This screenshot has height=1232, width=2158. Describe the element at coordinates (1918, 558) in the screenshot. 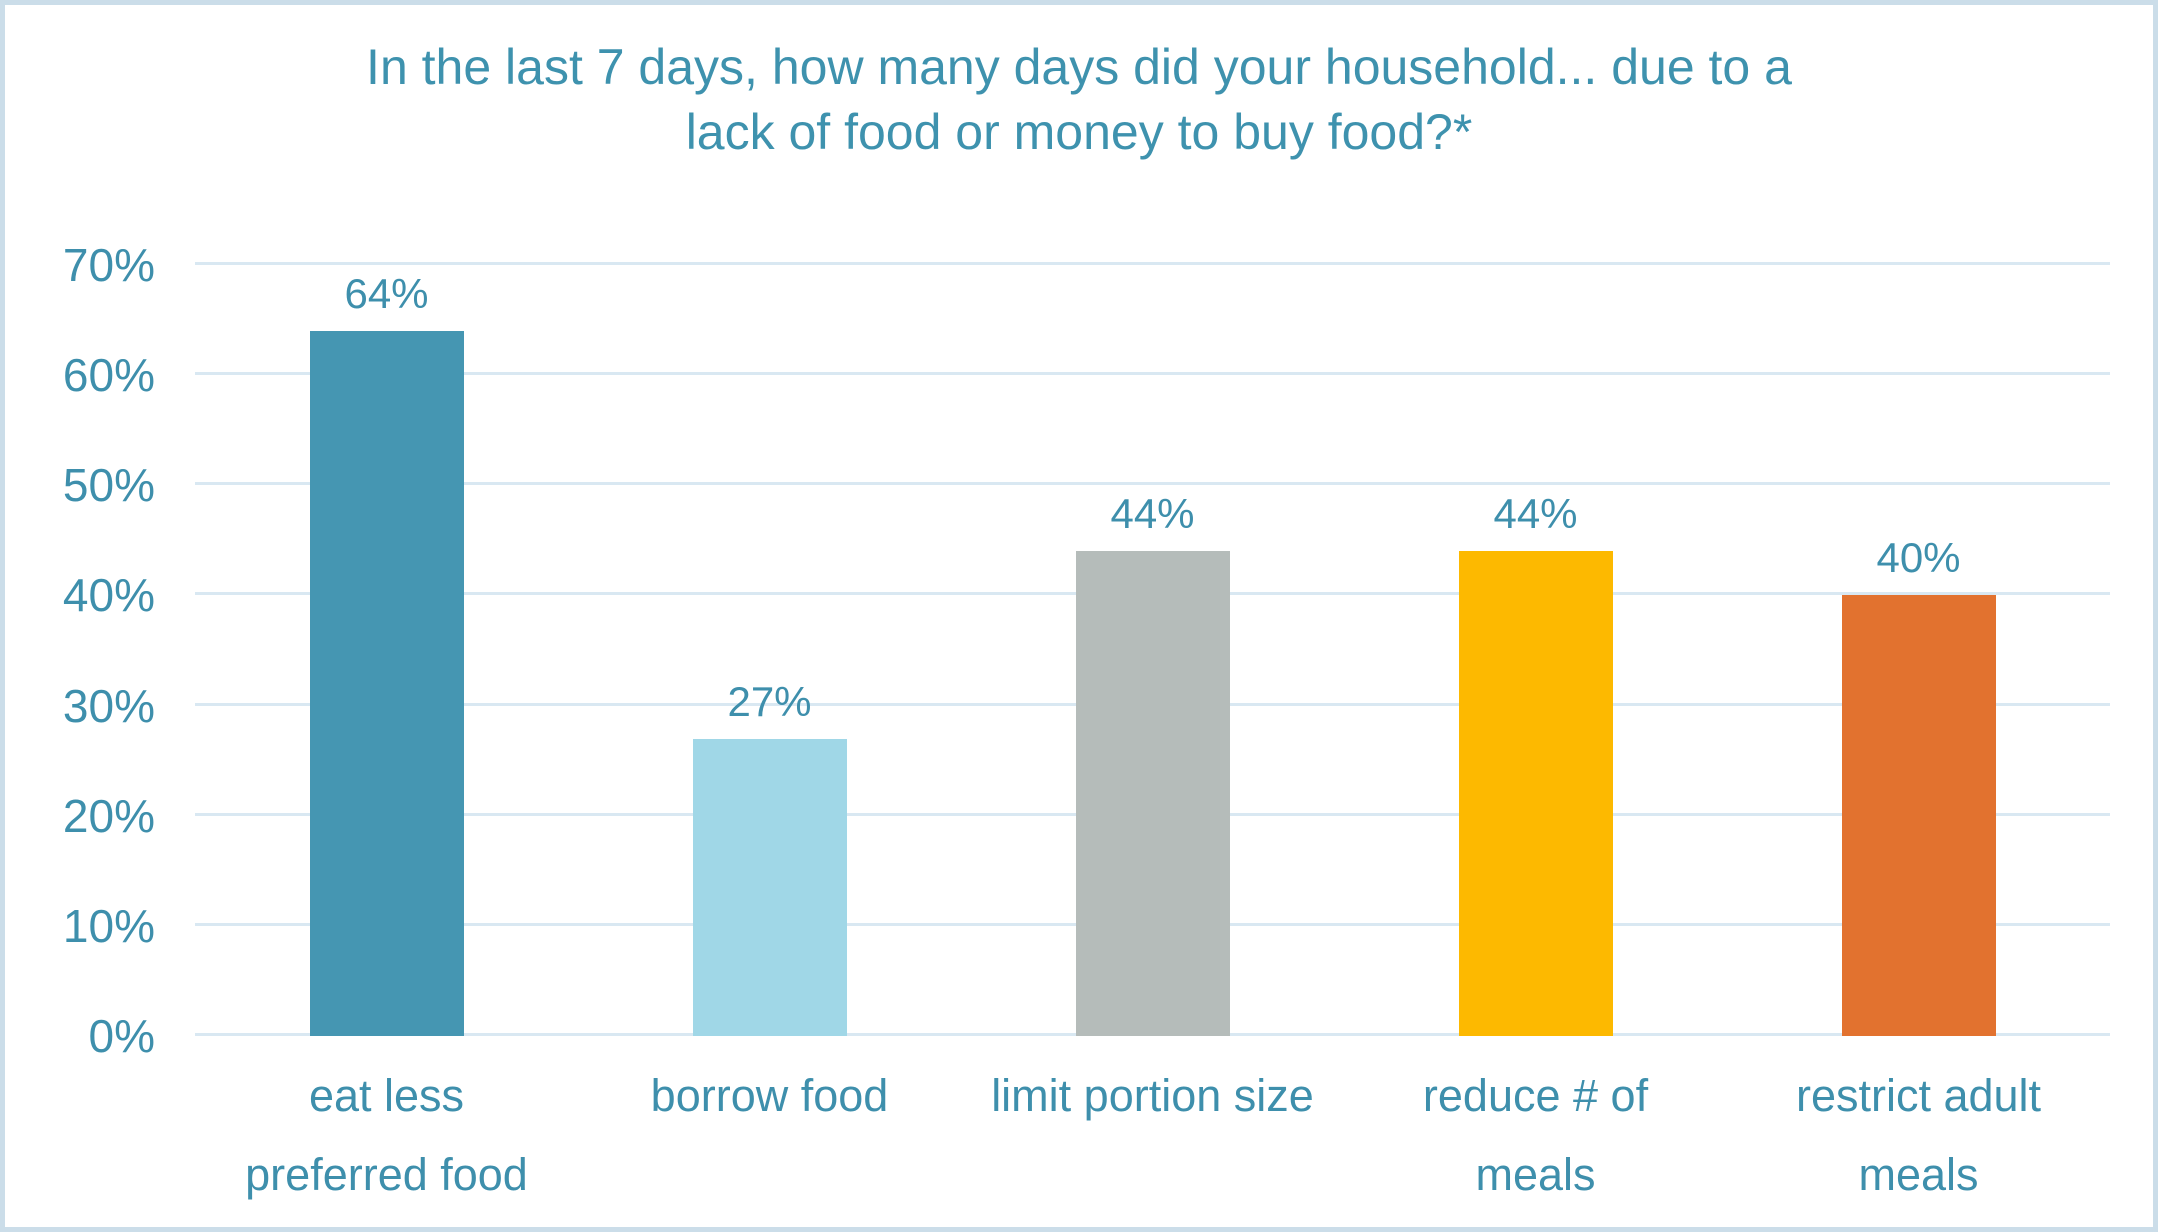

I see `bar-value-label-5: 40%` at that location.